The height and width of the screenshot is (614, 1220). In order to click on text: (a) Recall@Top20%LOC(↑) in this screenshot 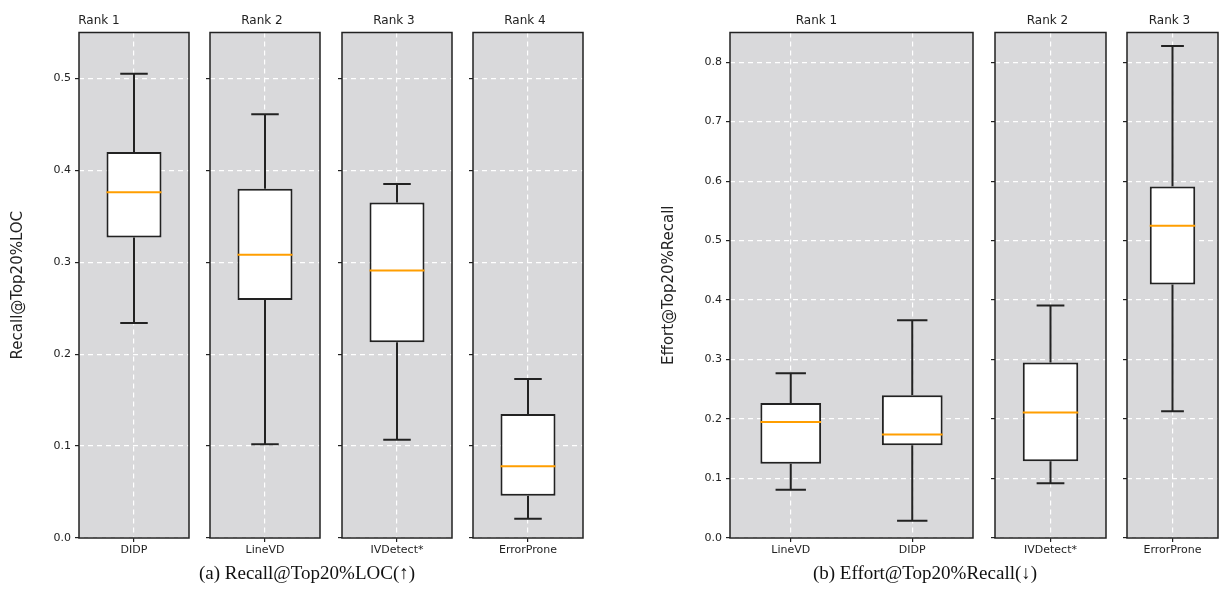, I will do `click(307, 573)`.